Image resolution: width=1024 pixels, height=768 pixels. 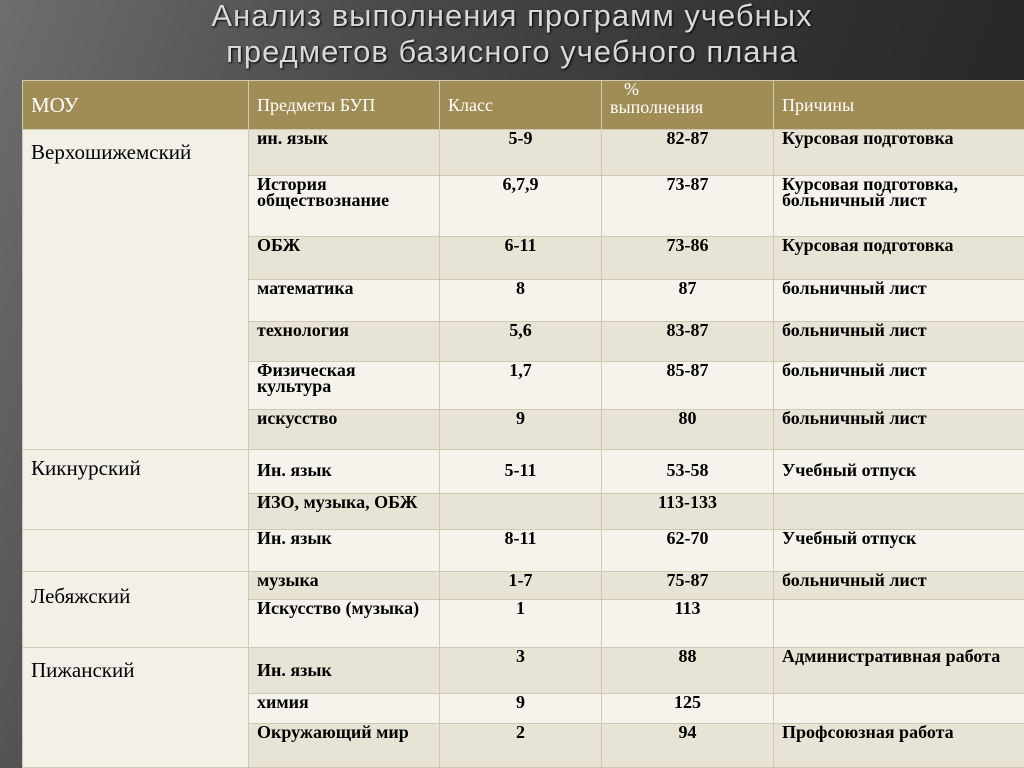 I want to click on mou-cell: Пижанский, so click(x=135, y=707).